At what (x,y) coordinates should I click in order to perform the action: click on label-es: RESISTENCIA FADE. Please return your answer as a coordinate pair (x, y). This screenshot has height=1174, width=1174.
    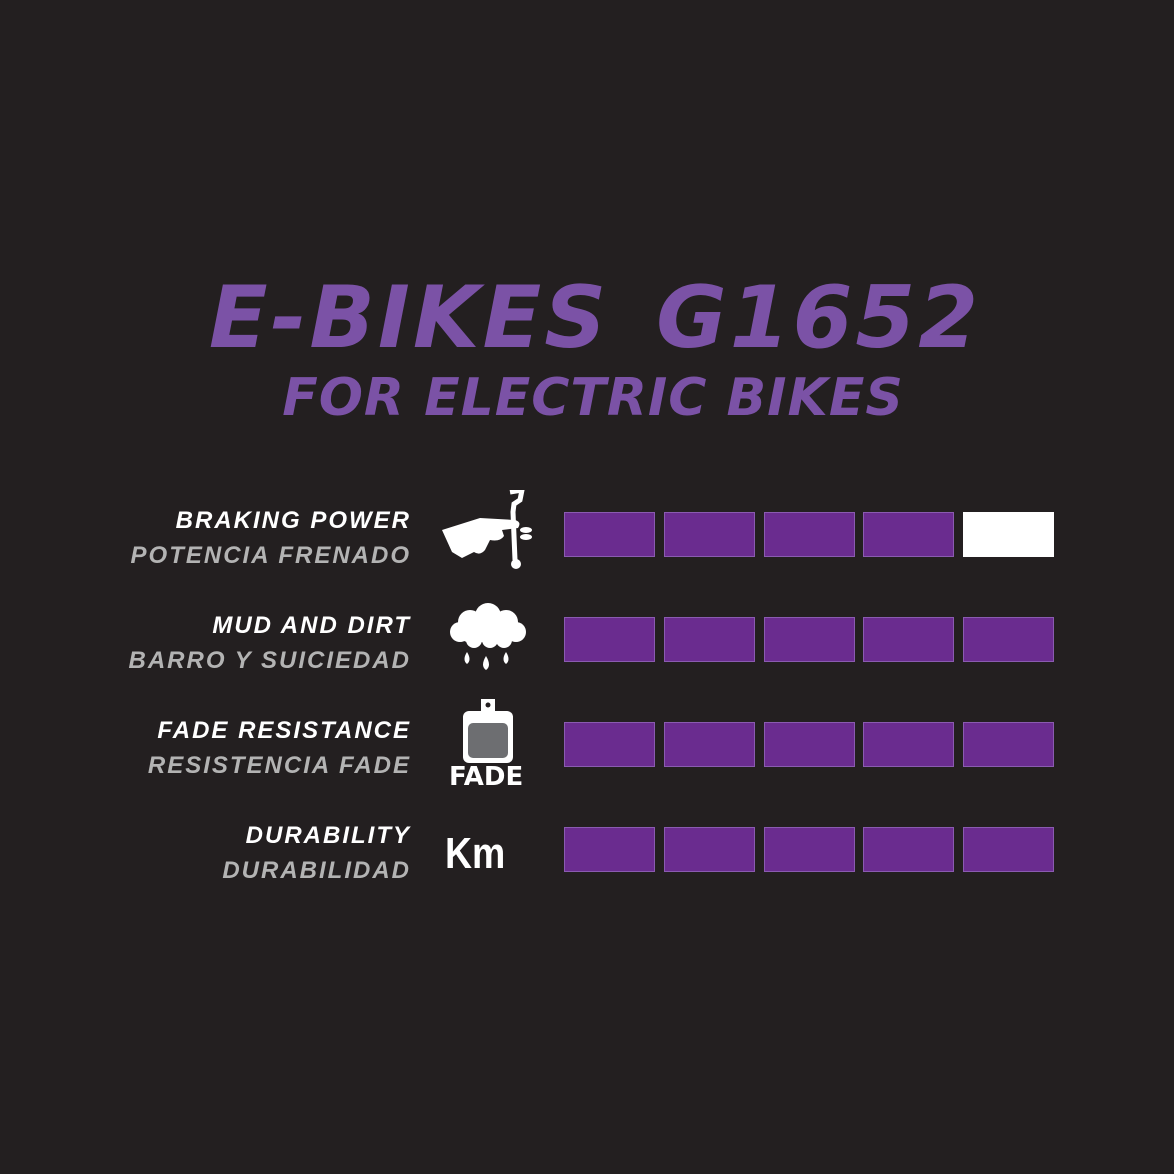
    Looking at the image, I should click on (279, 765).